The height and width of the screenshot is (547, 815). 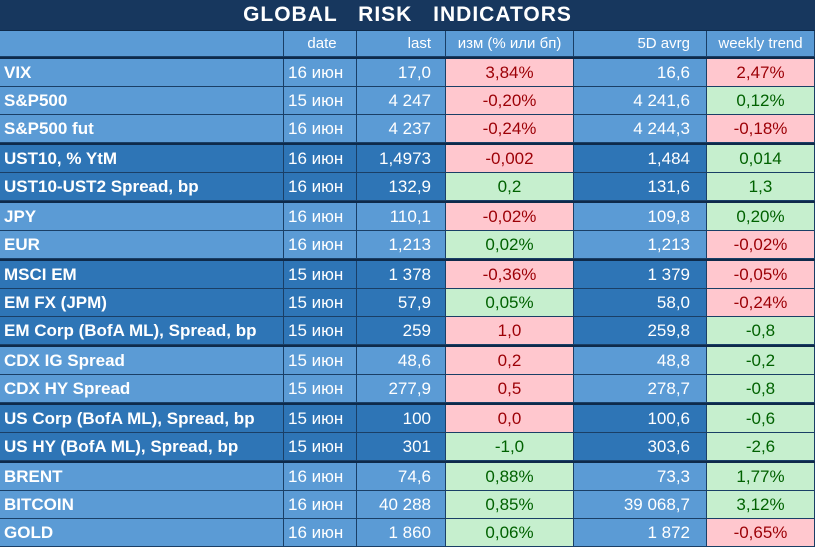 I want to click on indicator-name: BITCOIN, so click(x=142, y=505).